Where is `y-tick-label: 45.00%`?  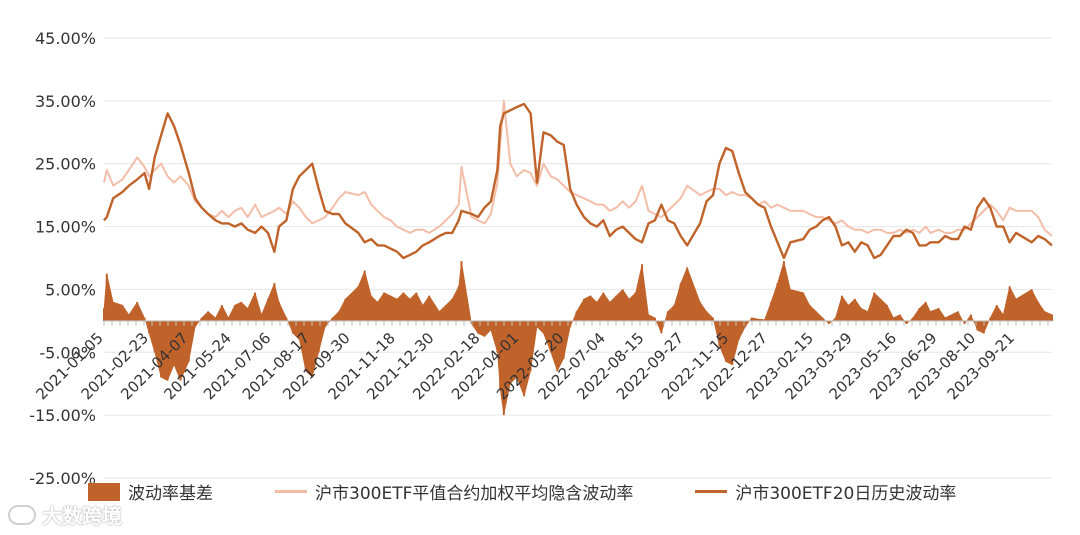 y-tick-label: 45.00% is located at coordinates (65, 38).